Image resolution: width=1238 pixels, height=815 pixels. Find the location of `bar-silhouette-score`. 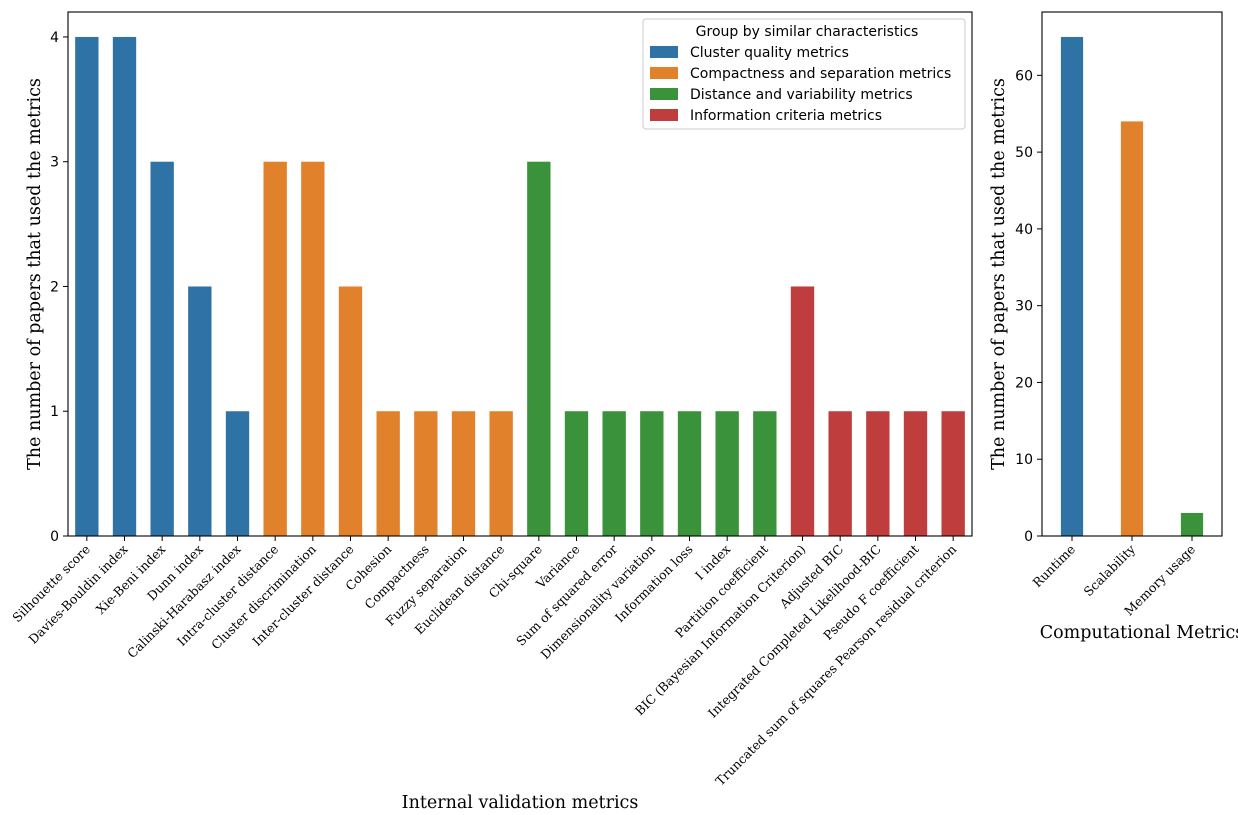

bar-silhouette-score is located at coordinates (87, 286).